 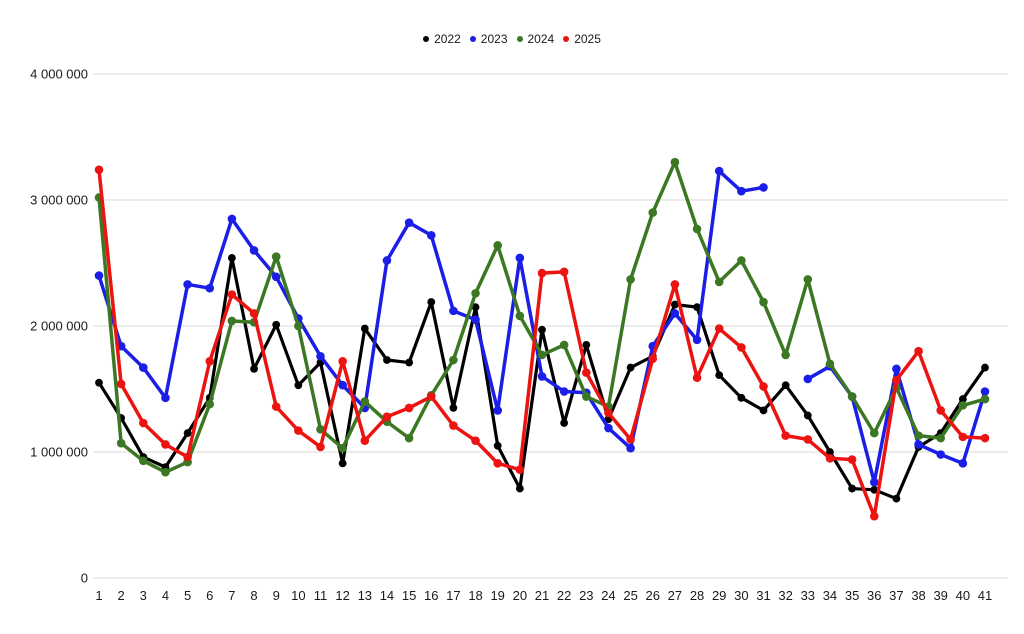 What do you see at coordinates (697, 595) in the screenshot?
I see `x-axis-label: 28` at bounding box center [697, 595].